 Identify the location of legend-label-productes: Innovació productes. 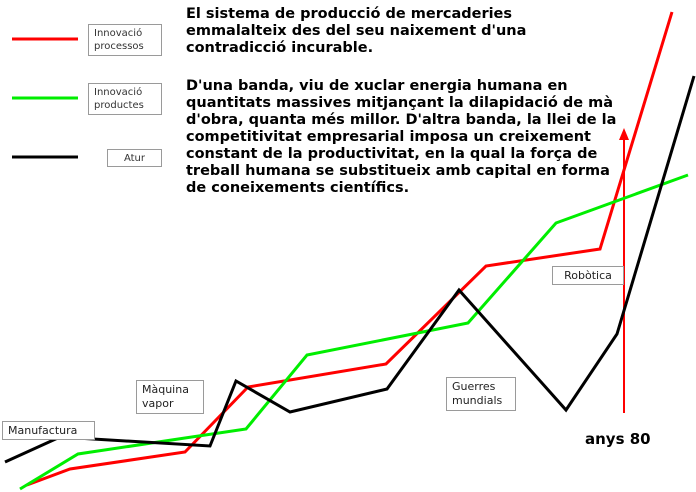
(125, 99).